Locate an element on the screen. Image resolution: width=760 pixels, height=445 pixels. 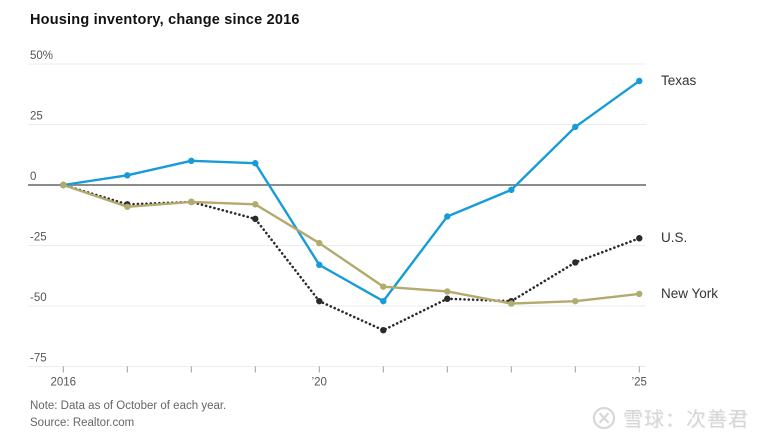
x-tick-label: ’20 is located at coordinates (319, 383).